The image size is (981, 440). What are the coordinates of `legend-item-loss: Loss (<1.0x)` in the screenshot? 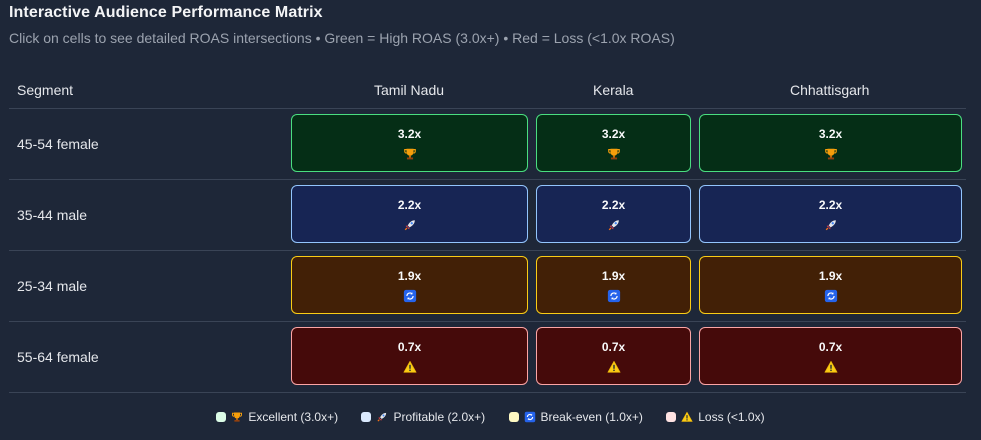 It's located at (715, 416).